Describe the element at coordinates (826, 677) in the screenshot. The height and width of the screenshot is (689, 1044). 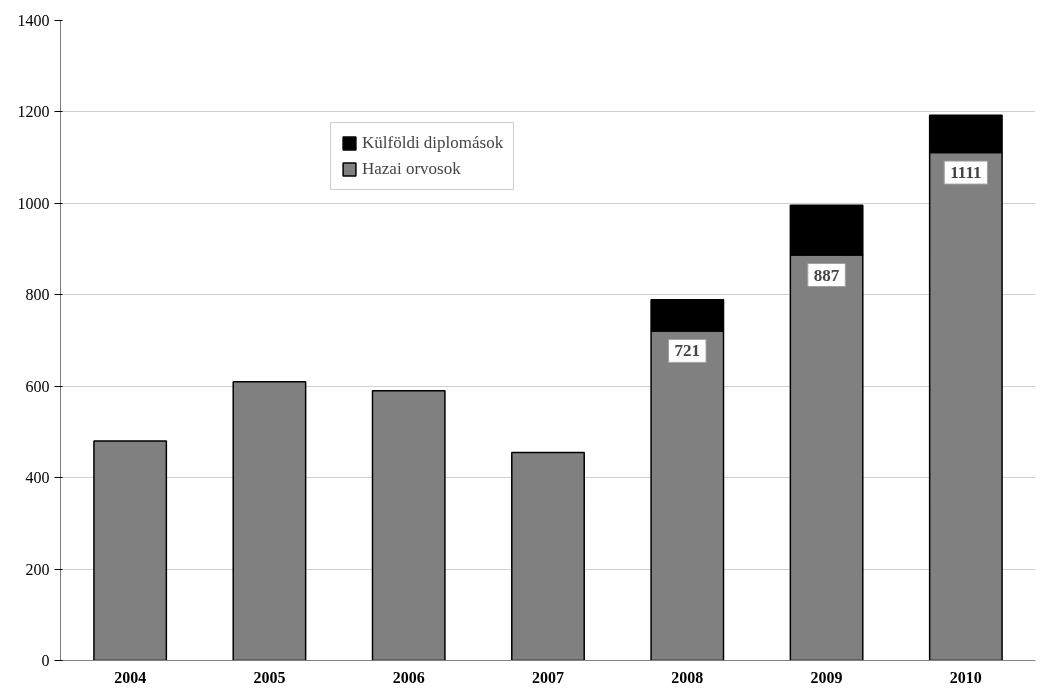
I see `x-tick-label: 2009` at that location.